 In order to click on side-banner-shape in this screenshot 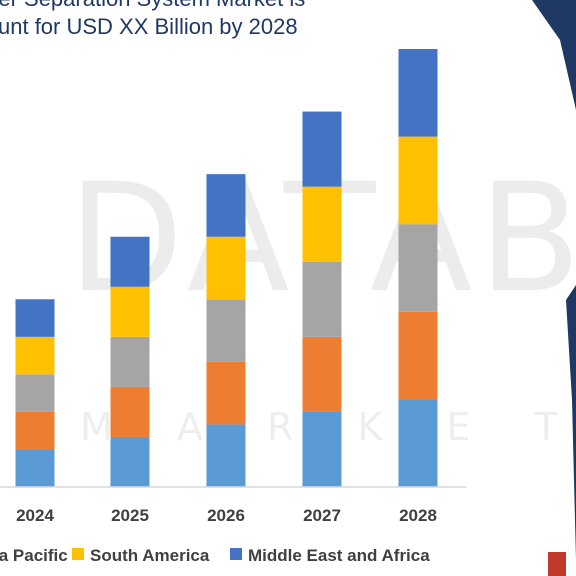, I will do `click(571, 422)`.